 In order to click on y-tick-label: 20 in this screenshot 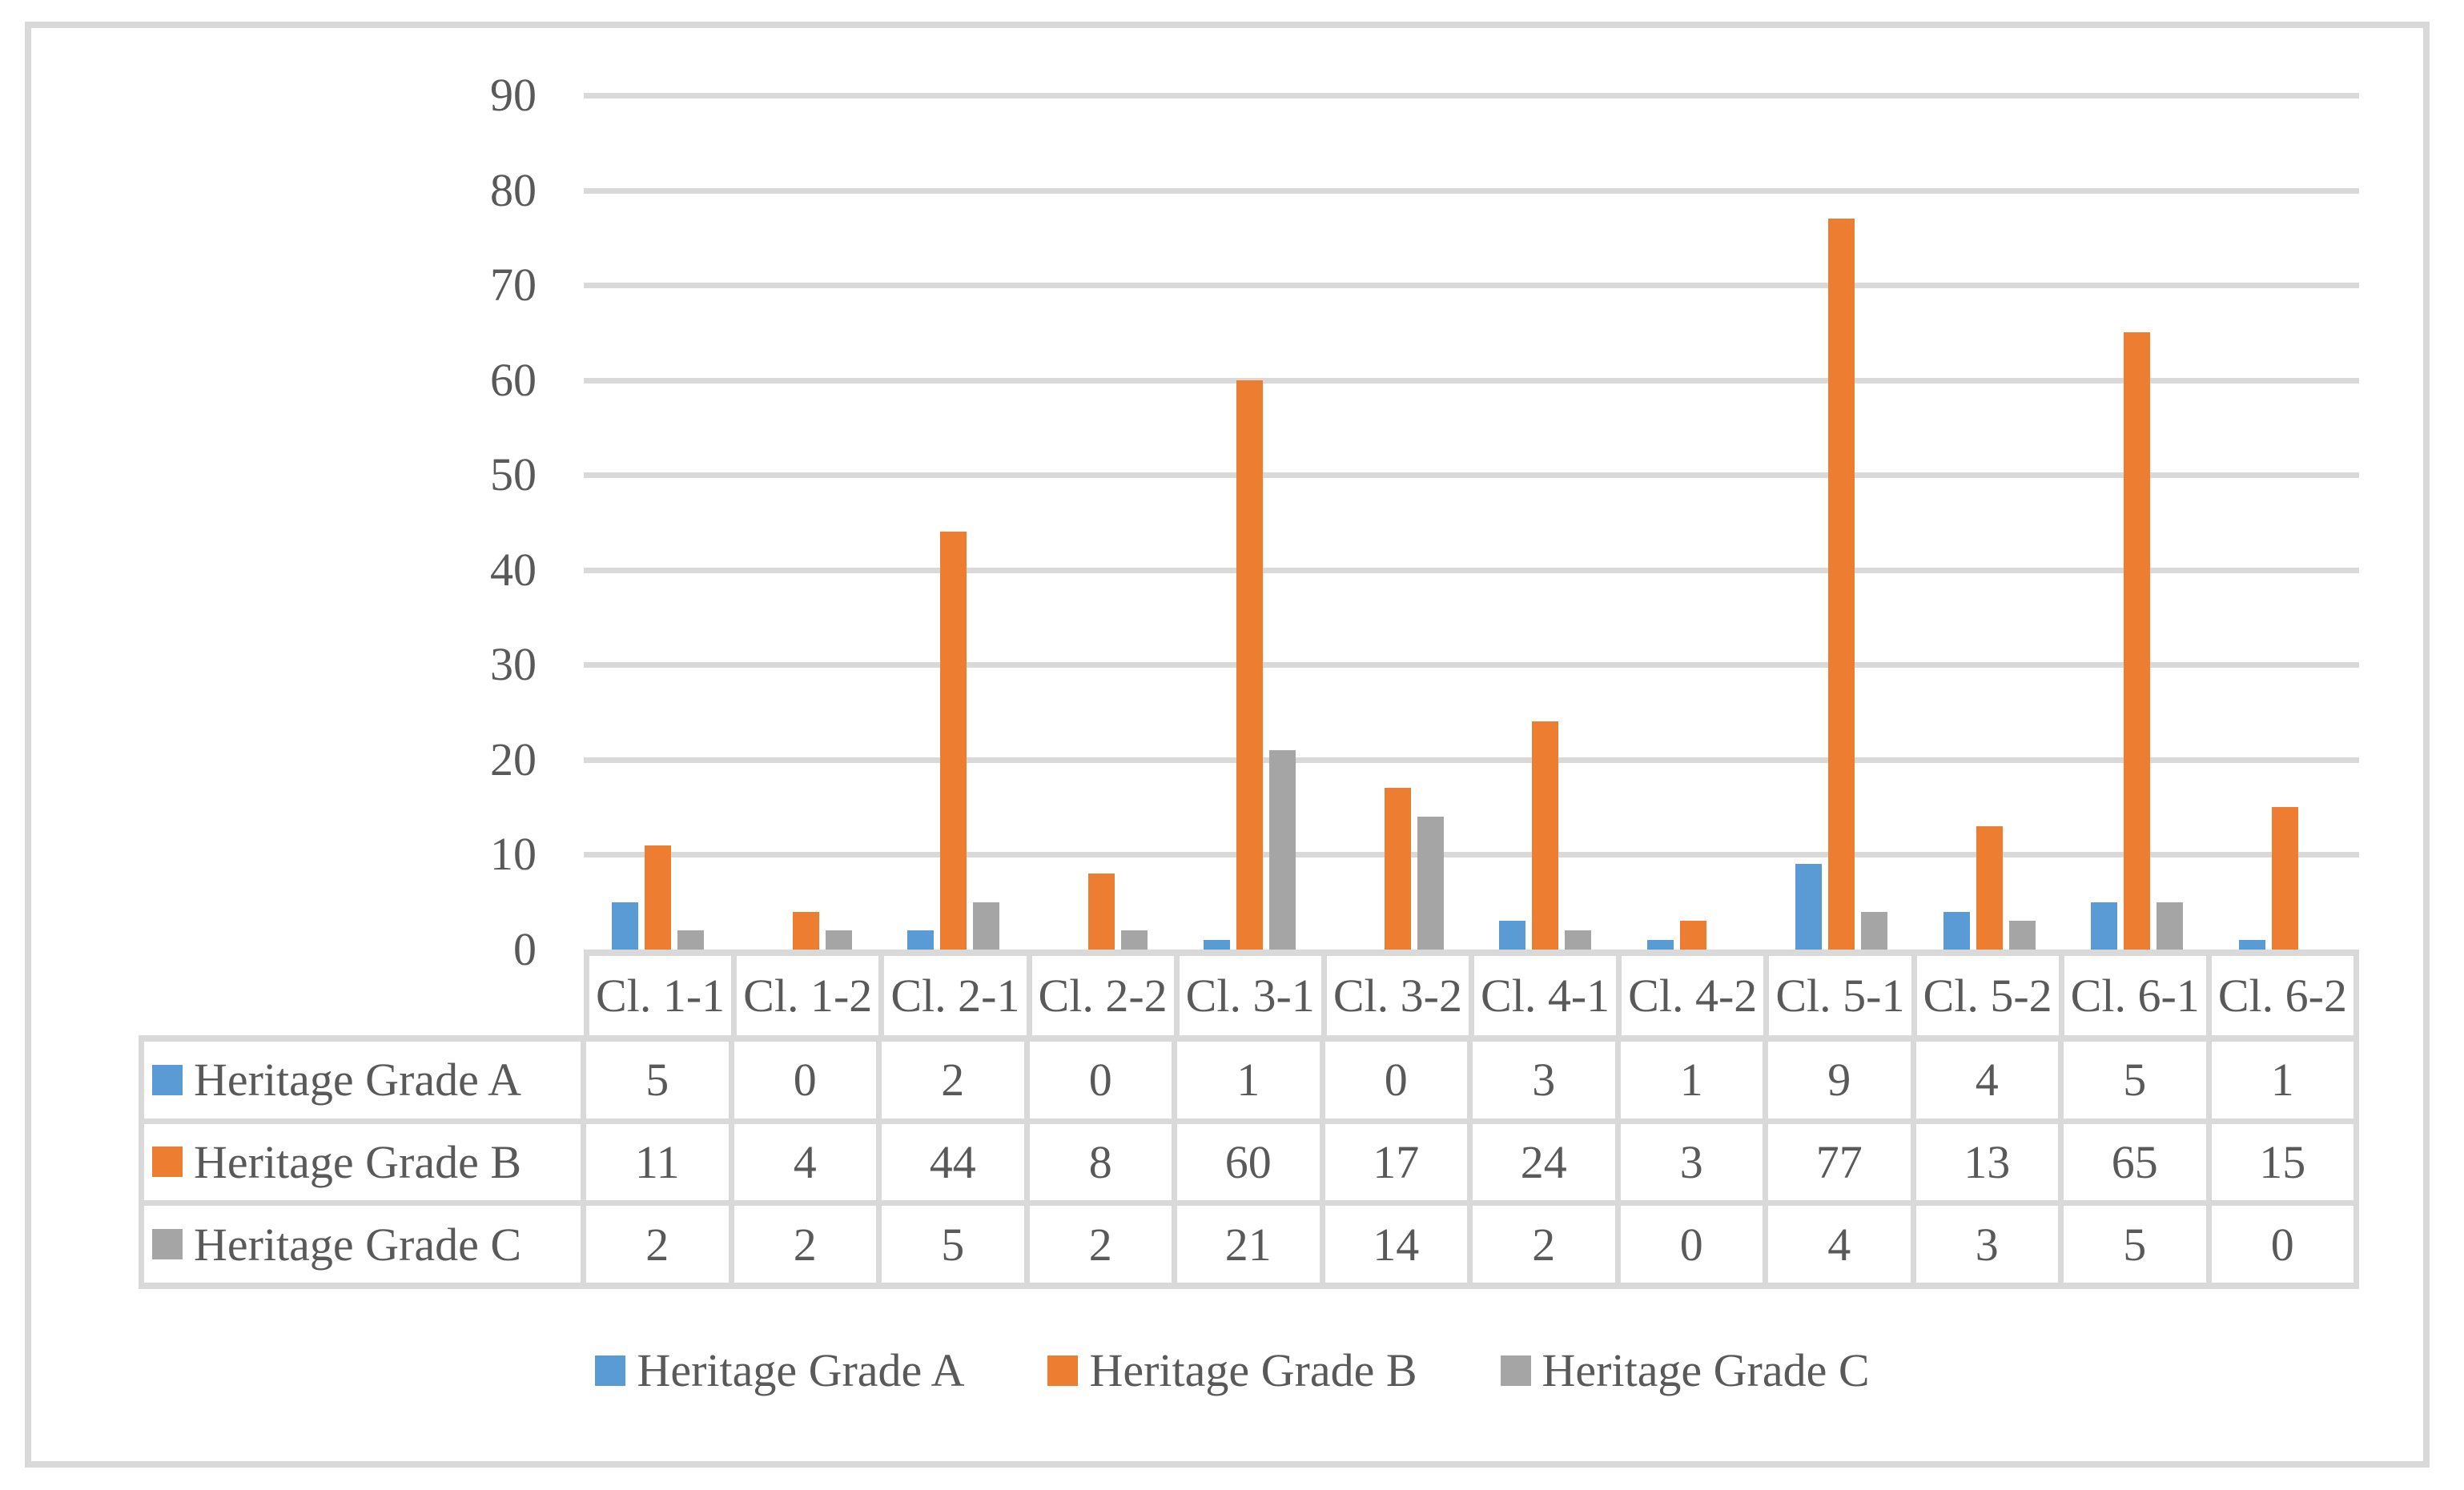, I will do `click(513, 759)`.